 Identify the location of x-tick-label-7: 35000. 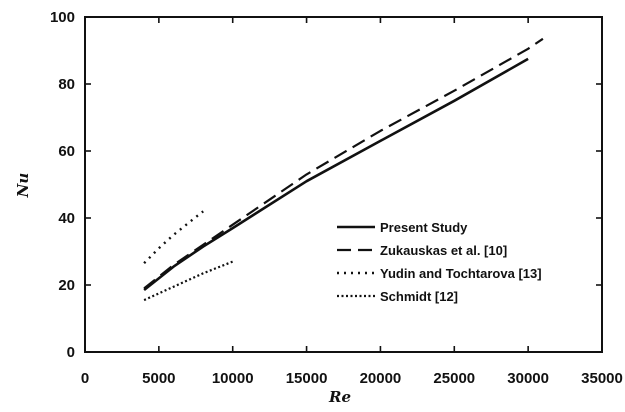
(602, 378).